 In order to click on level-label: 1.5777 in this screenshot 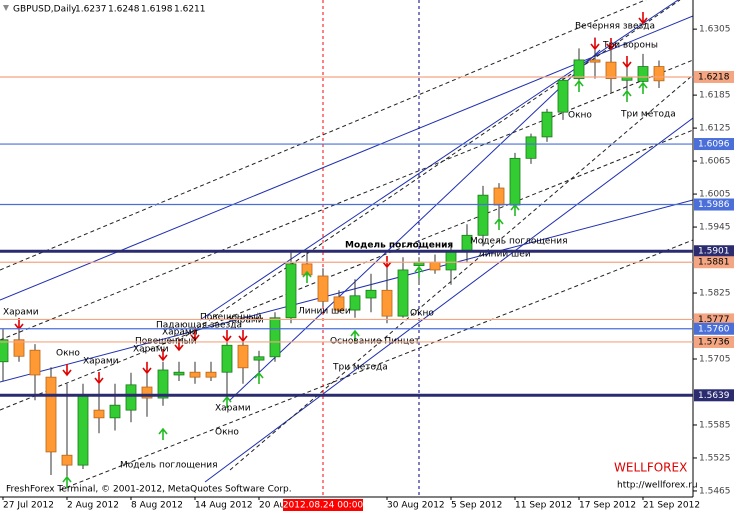, I will do `click(714, 320)`.